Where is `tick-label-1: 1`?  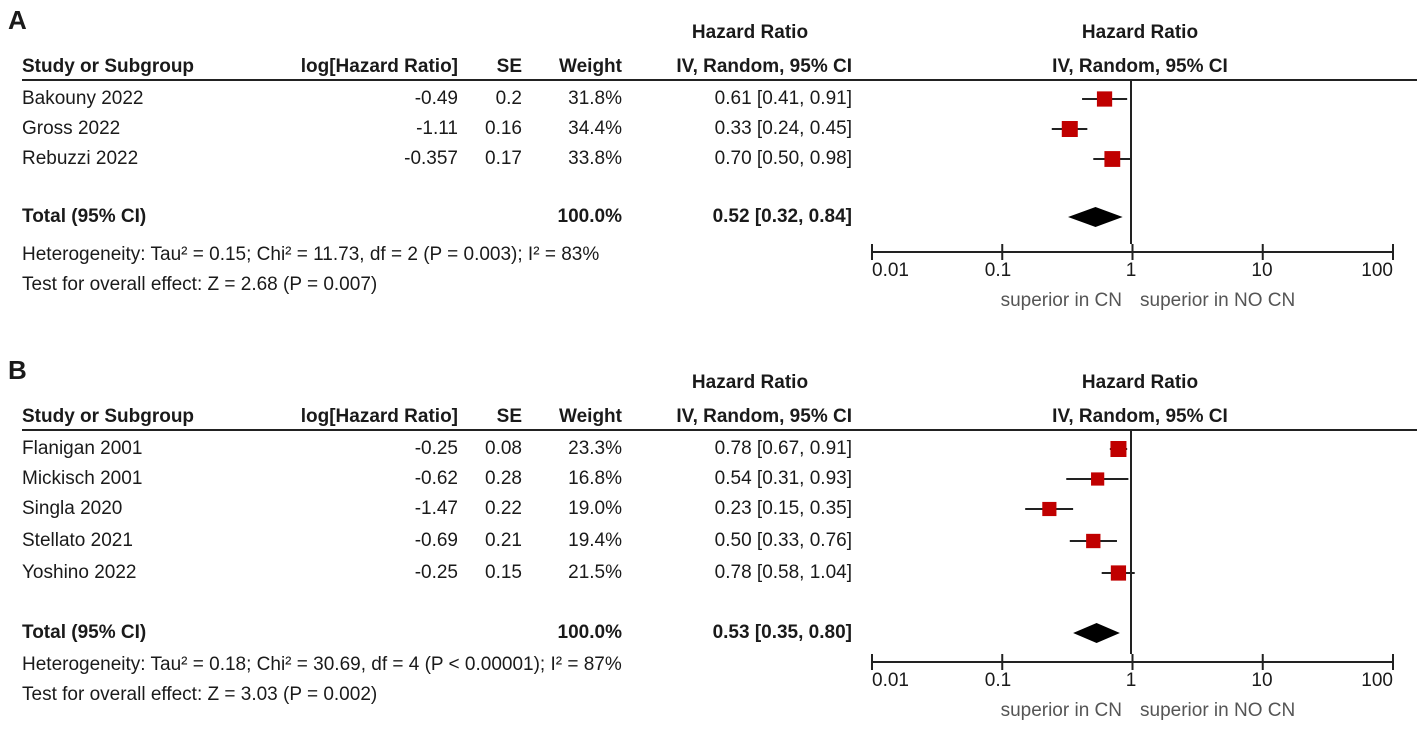
tick-label-1: 1 is located at coordinates (1131, 680).